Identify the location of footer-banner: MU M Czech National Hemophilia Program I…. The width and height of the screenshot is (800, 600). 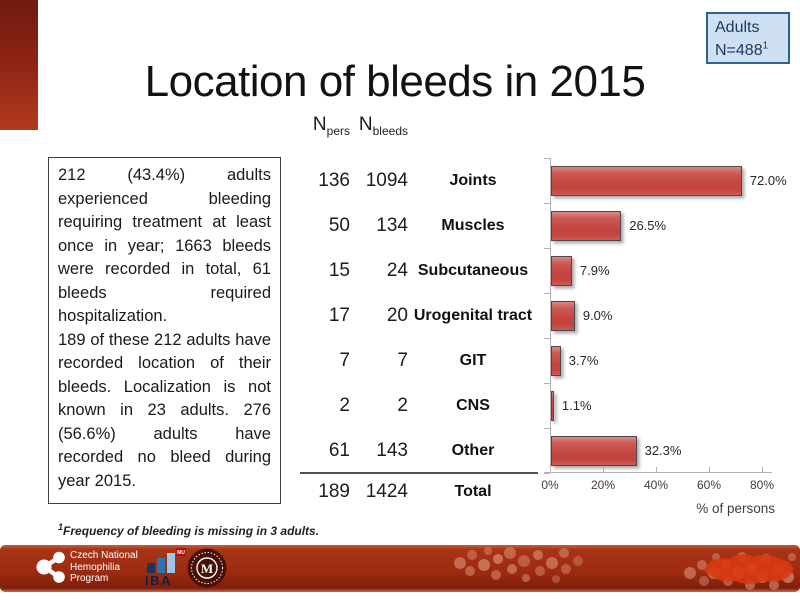
(400, 568).